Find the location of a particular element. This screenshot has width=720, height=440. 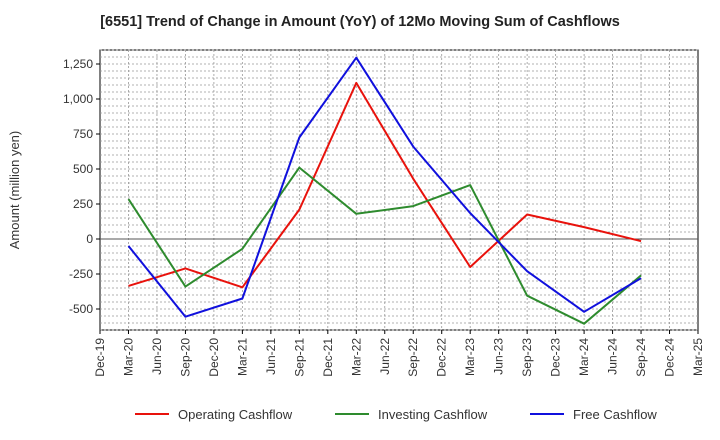

y-tick-label: 0 is located at coordinates (89, 239).